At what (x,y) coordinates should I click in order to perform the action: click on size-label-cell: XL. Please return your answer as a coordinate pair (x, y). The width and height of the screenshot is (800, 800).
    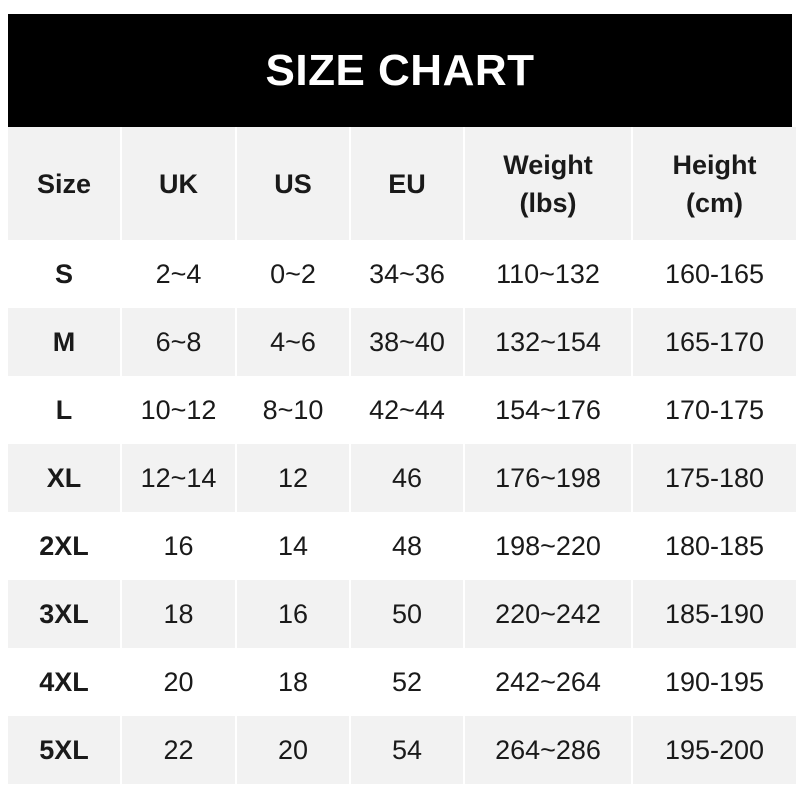
    Looking at the image, I should click on (64, 478).